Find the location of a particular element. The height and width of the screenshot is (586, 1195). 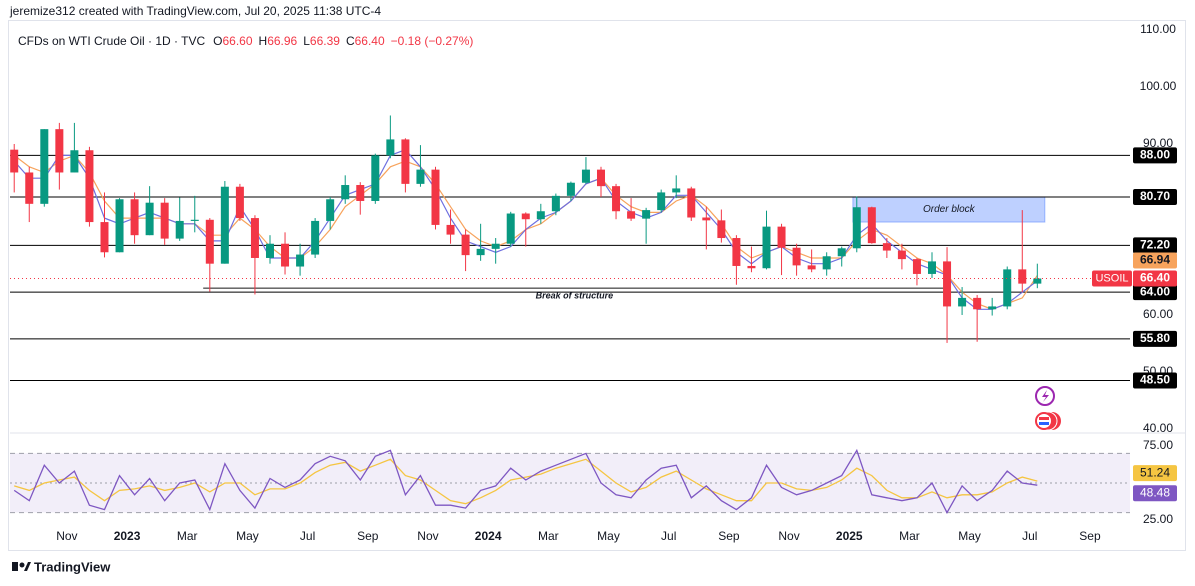

price-tag-label: 66.40 is located at coordinates (1155, 278).